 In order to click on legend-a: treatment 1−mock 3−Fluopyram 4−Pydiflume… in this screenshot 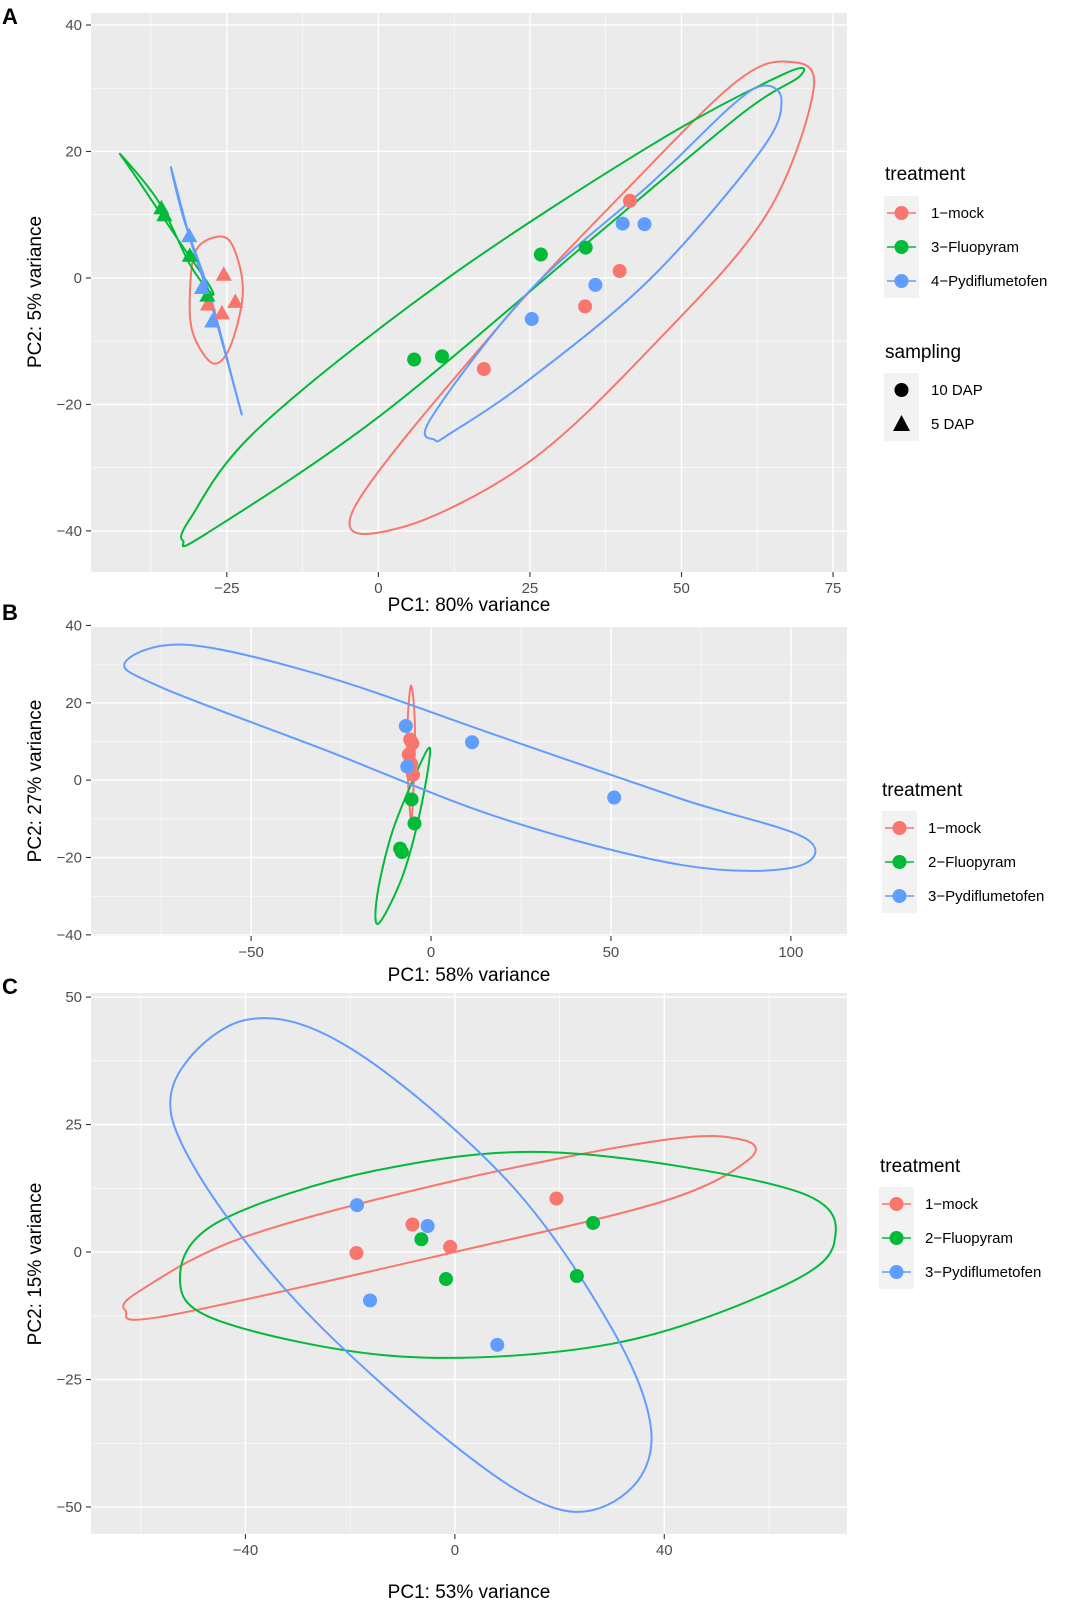, I will do `click(965, 302)`.